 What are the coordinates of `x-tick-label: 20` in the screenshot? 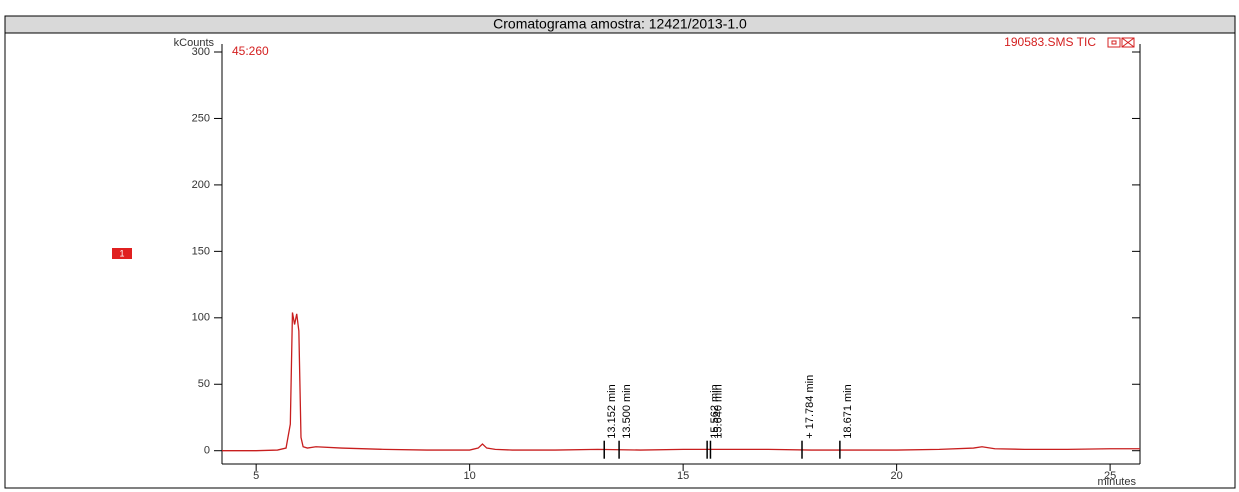 It's located at (896, 476).